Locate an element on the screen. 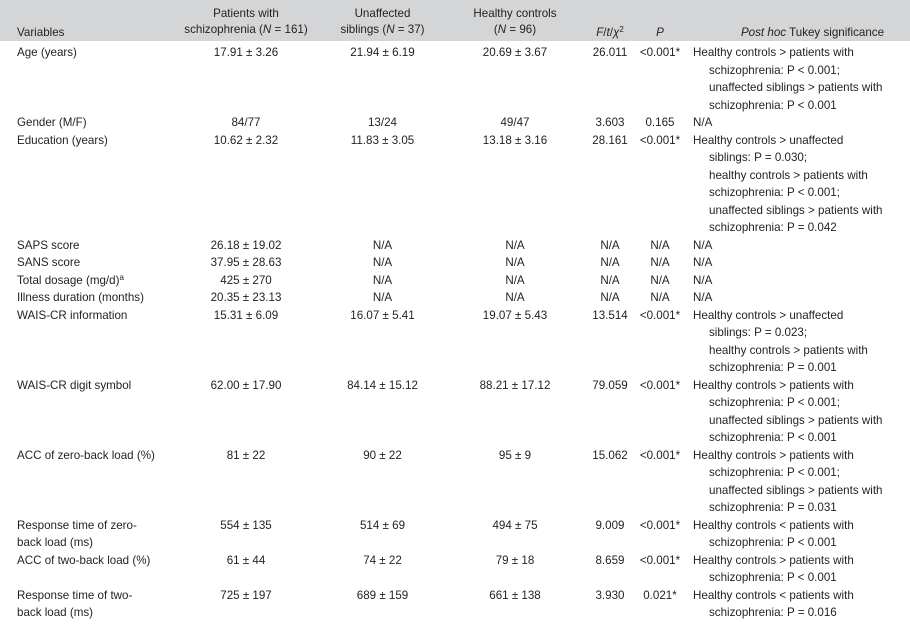 The width and height of the screenshot is (910, 632). cell-stat: 13.514 is located at coordinates (610, 315).